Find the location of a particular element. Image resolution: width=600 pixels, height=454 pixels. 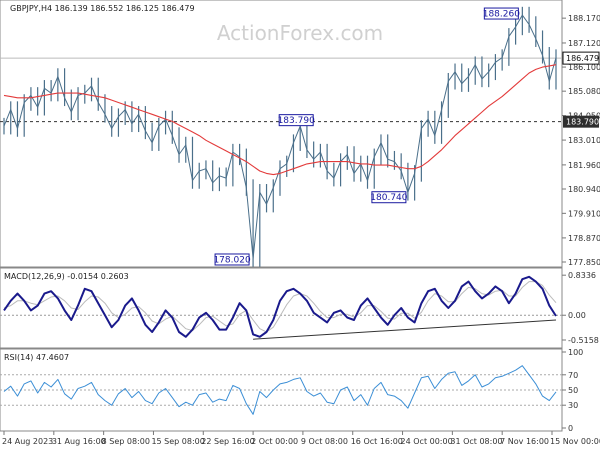

rsi-y-tick-label: 70 is located at coordinates (573, 375).